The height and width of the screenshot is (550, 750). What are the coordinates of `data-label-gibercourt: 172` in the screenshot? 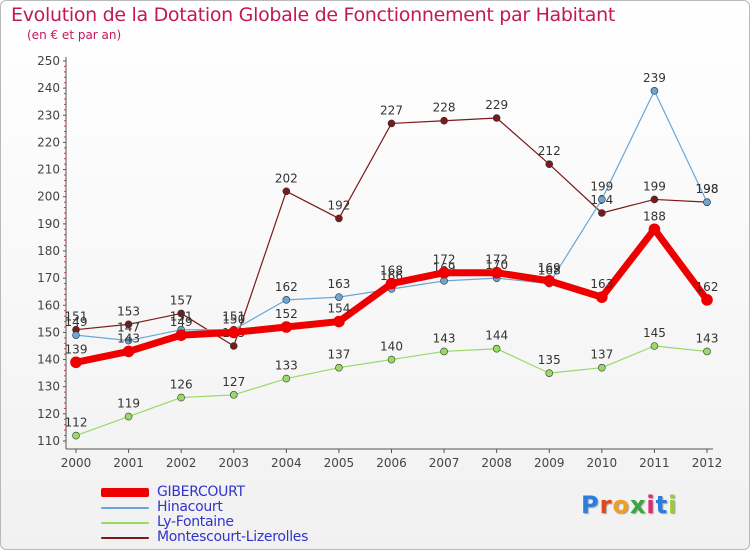 It's located at (444, 260).